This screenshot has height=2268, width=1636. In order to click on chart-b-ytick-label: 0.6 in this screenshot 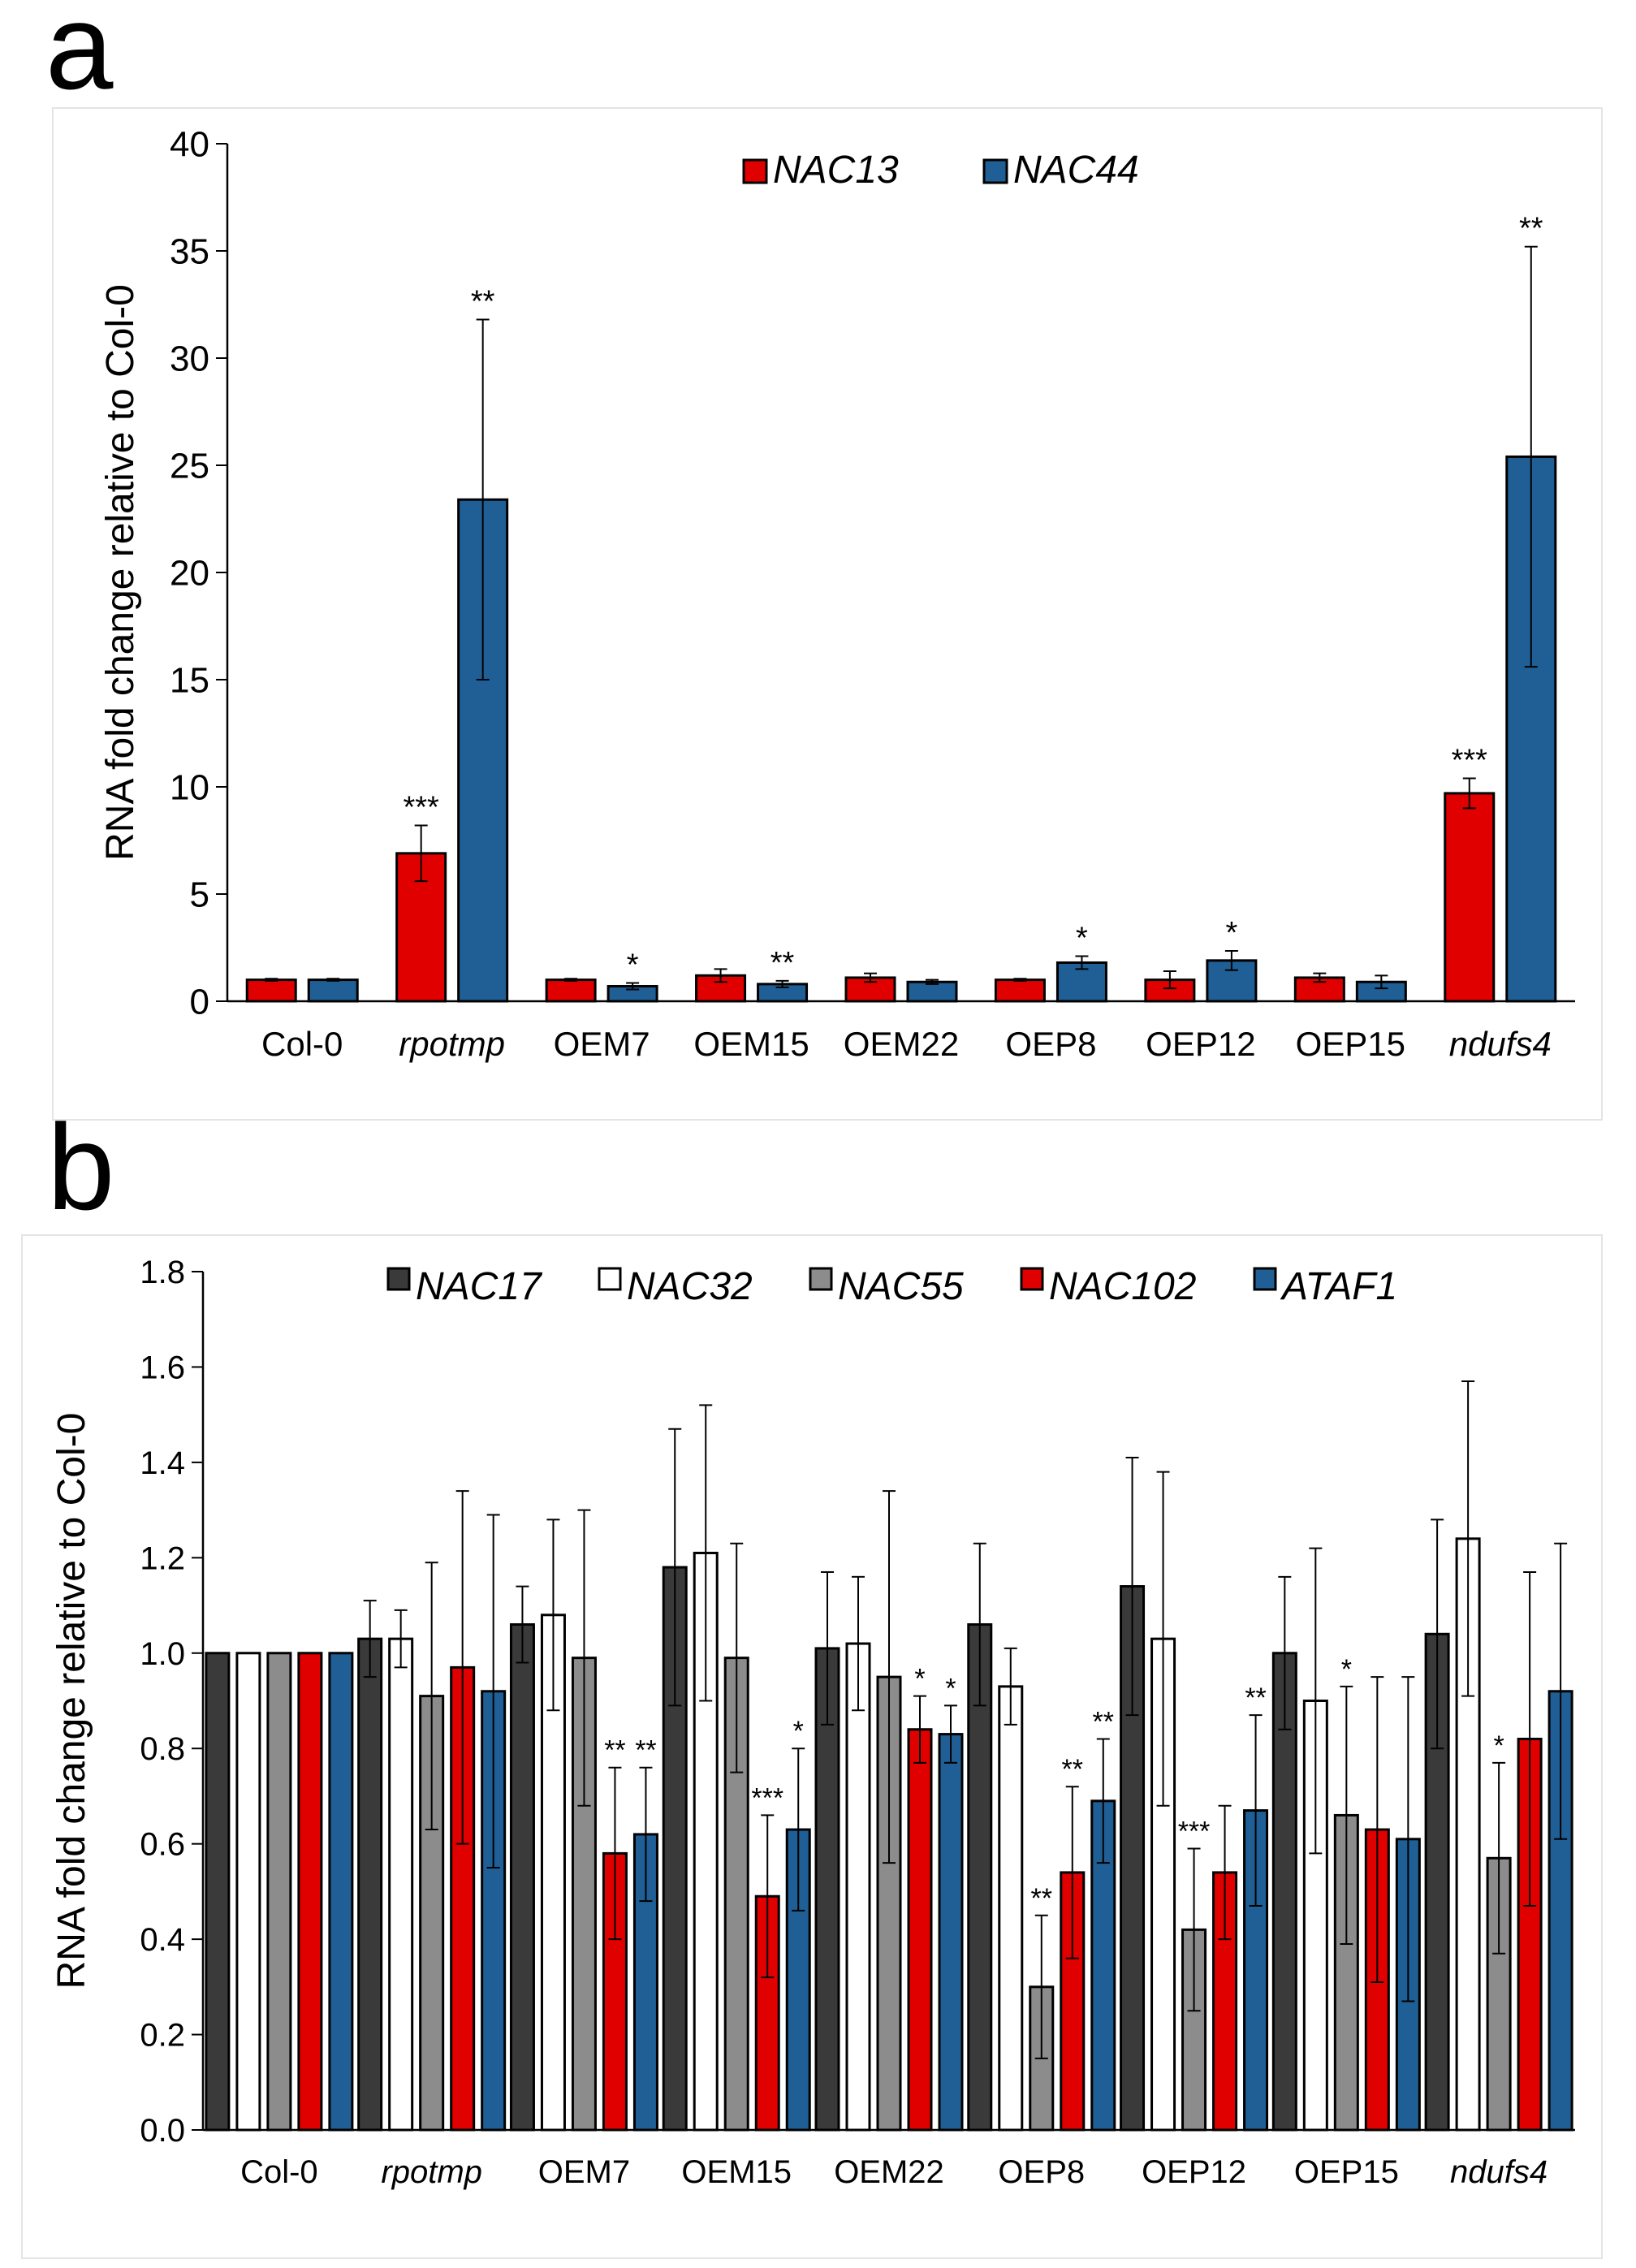, I will do `click(162, 1845)`.